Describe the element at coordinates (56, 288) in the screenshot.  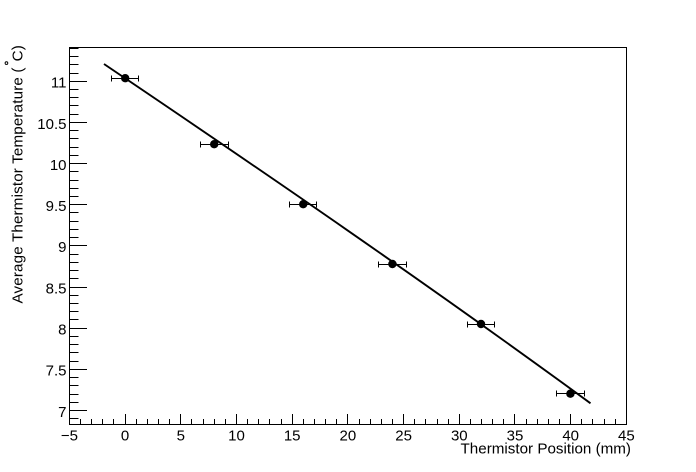
I see `svg-text: 8.5` at that location.